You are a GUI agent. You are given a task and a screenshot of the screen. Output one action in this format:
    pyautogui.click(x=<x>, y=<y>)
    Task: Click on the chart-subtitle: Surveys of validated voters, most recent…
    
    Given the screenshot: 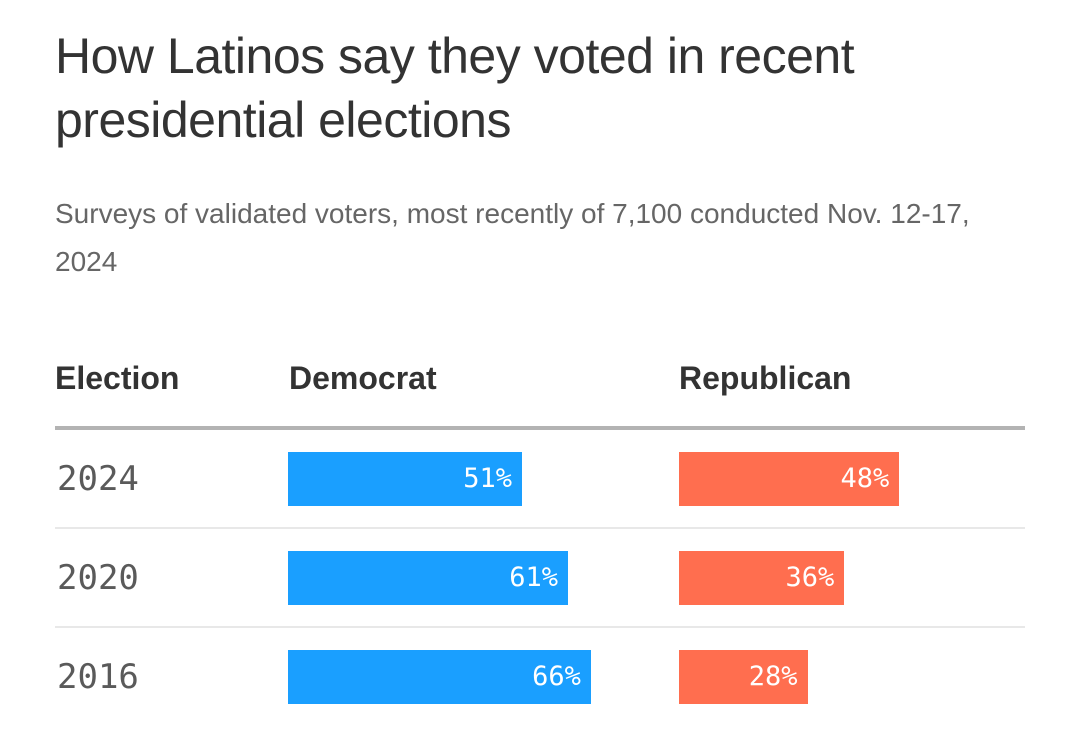 What is the action you would take?
    pyautogui.click(x=512, y=237)
    